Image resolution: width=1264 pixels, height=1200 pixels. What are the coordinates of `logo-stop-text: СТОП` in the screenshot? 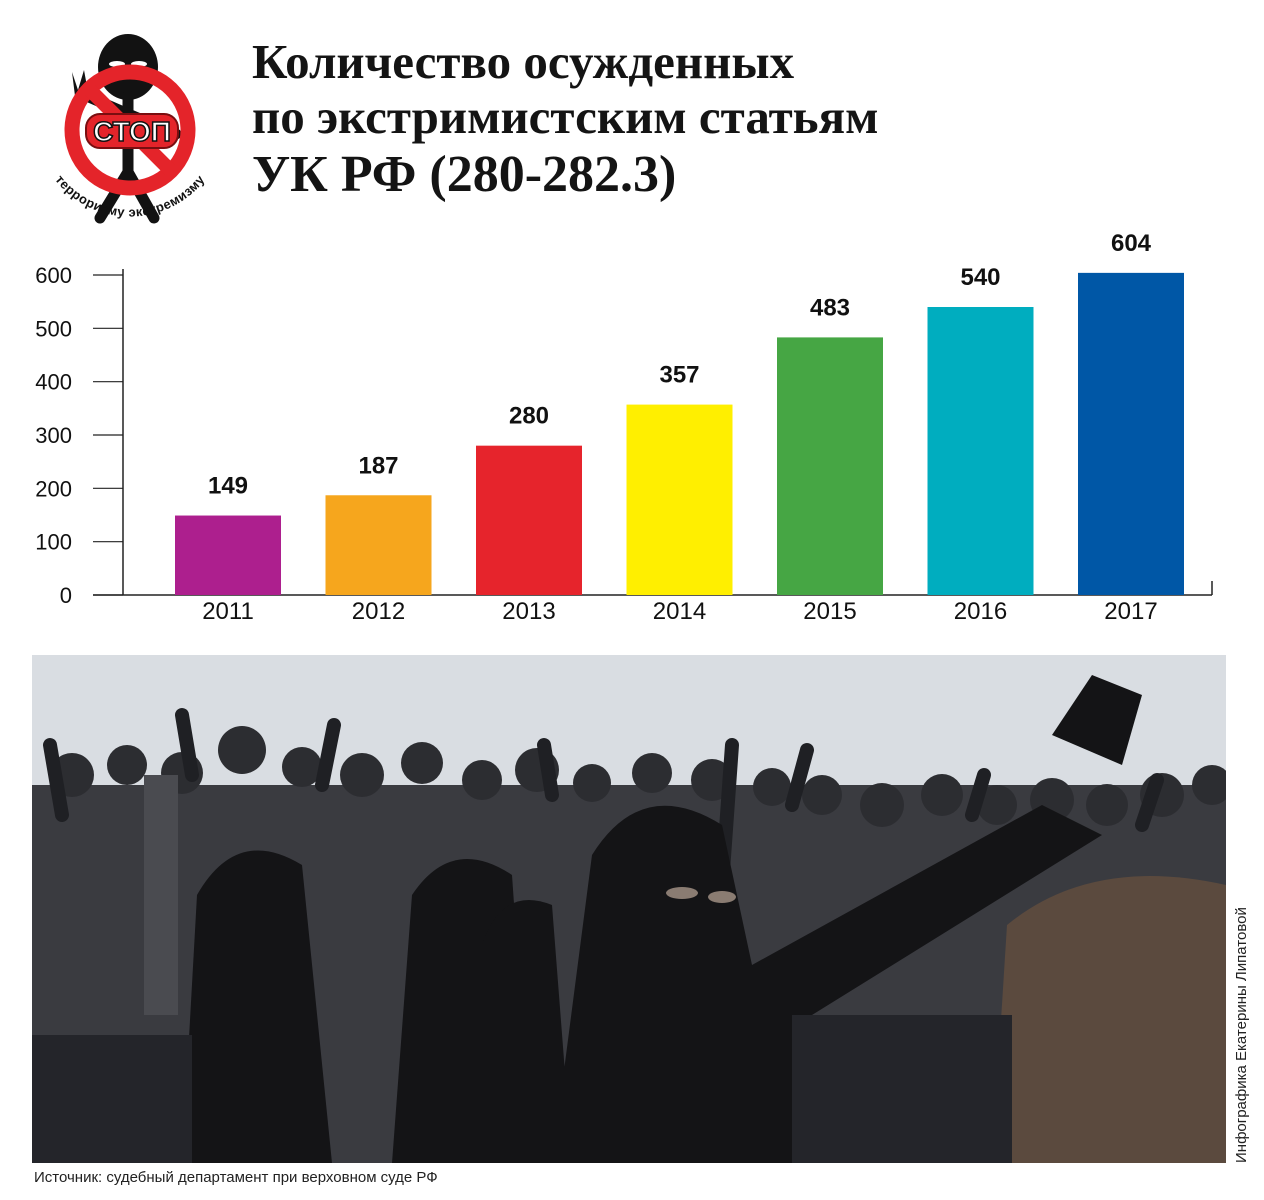 It's located at (132, 131).